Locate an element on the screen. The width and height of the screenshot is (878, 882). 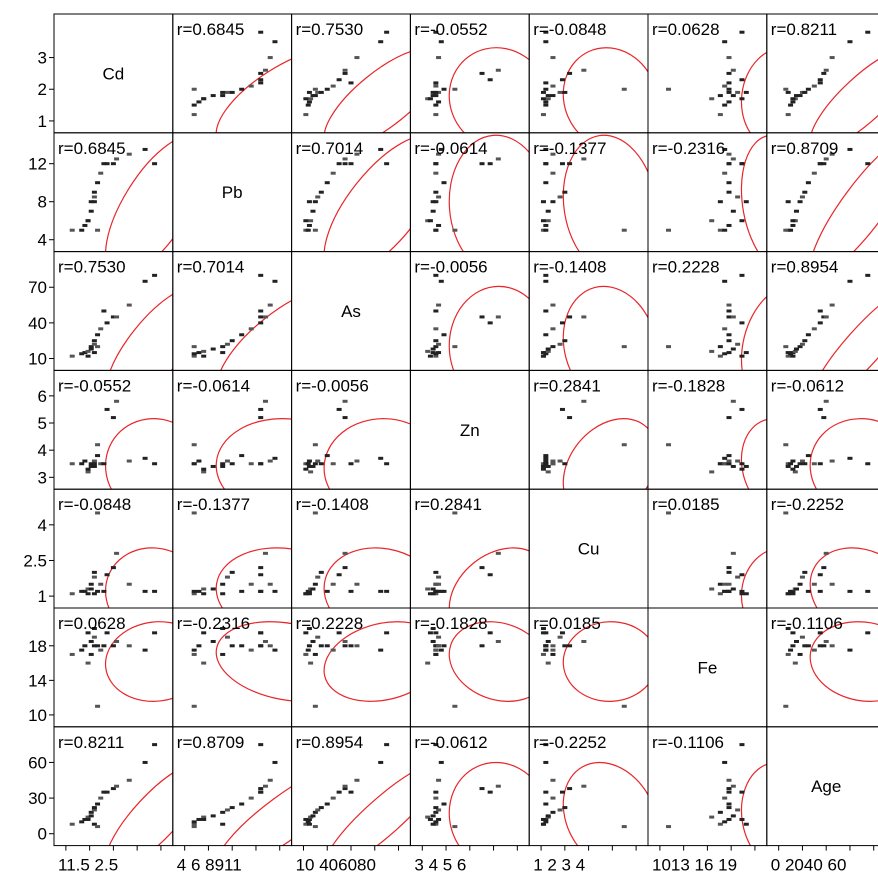
correlation-label: r=-0.0552 is located at coordinates (450, 29).